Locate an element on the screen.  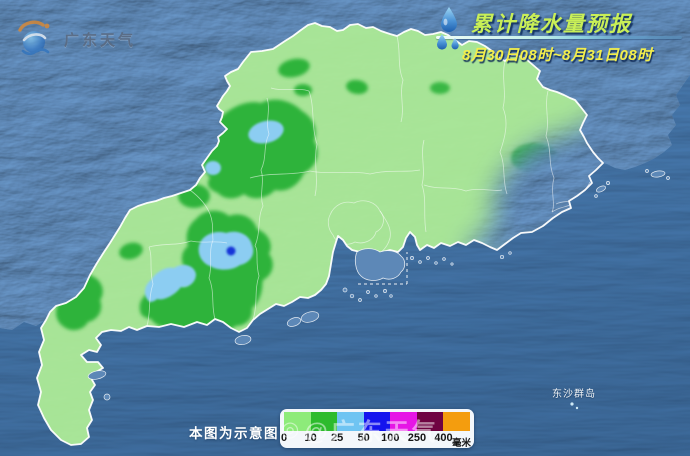
map-title: 累计降水量预报 is located at coordinates (551, 24).